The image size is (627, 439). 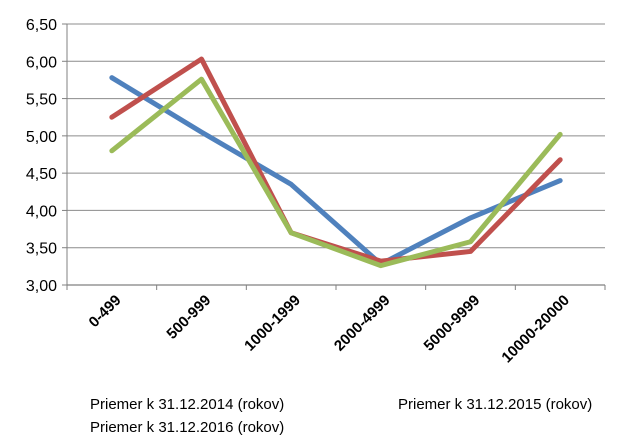 What do you see at coordinates (272, 323) in the screenshot?
I see `x-tick-label: 1000-1999` at bounding box center [272, 323].